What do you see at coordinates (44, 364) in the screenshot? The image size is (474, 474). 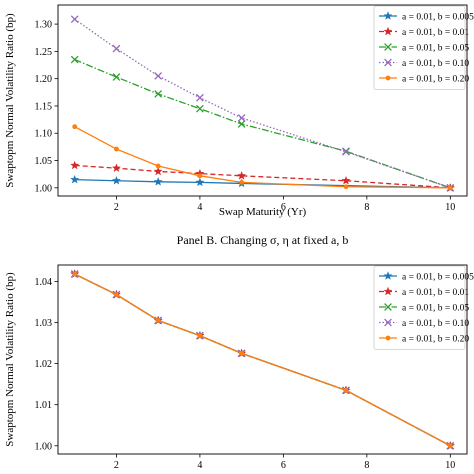 I see `y-tick-label: 1.02` at bounding box center [44, 364].